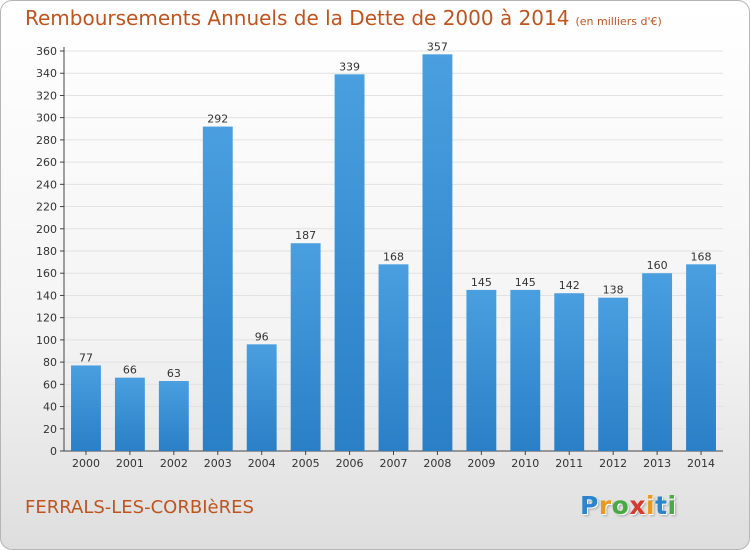 This screenshot has width=750, height=550. What do you see at coordinates (50, 362) in the screenshot?
I see `y-tick-label: 80` at bounding box center [50, 362].